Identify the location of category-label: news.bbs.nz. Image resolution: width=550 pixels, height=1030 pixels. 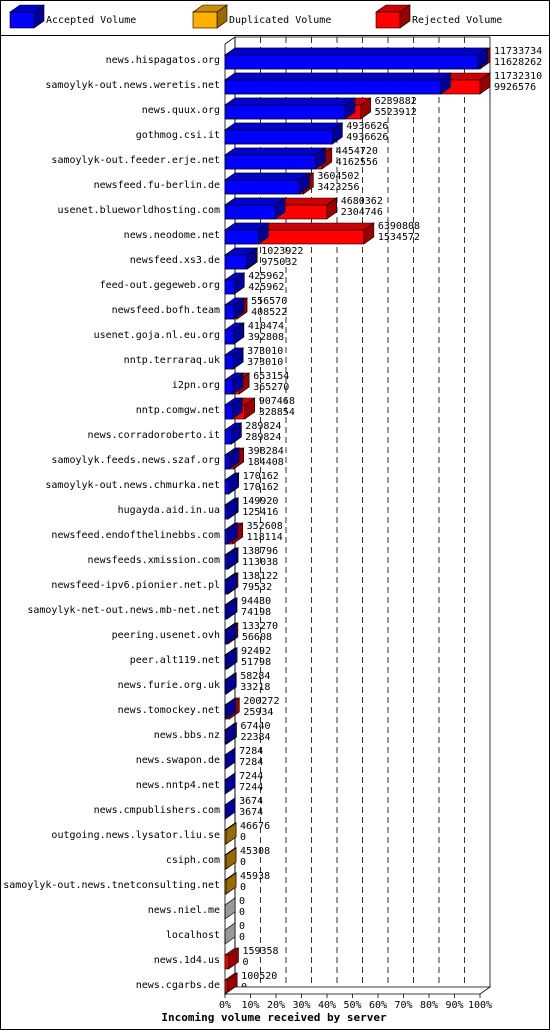
(187, 735).